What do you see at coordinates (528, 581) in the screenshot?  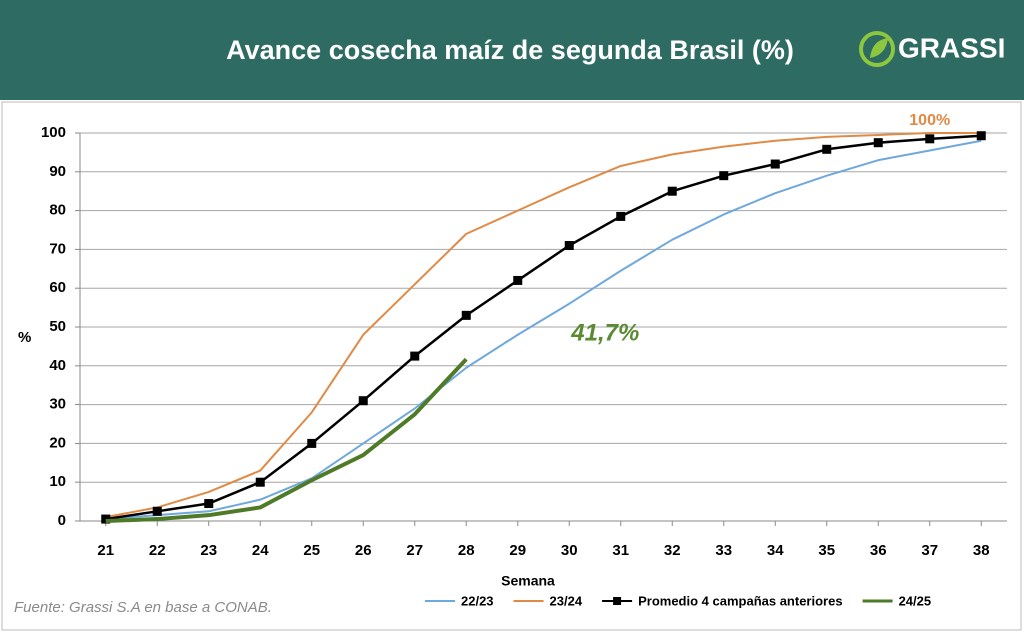 I see `x-axis-label: Semana` at bounding box center [528, 581].